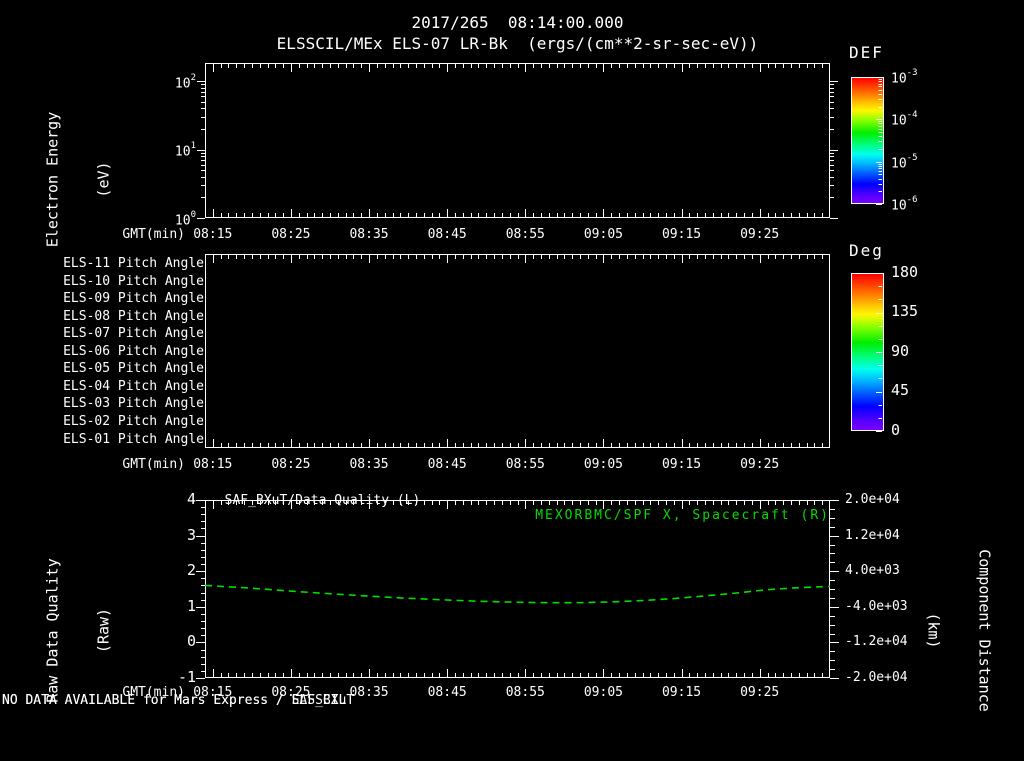 The height and width of the screenshot is (761, 1024). What do you see at coordinates (904, 119) in the screenshot?
I see `def-colorbar-tick: 10⁻⁴` at bounding box center [904, 119].